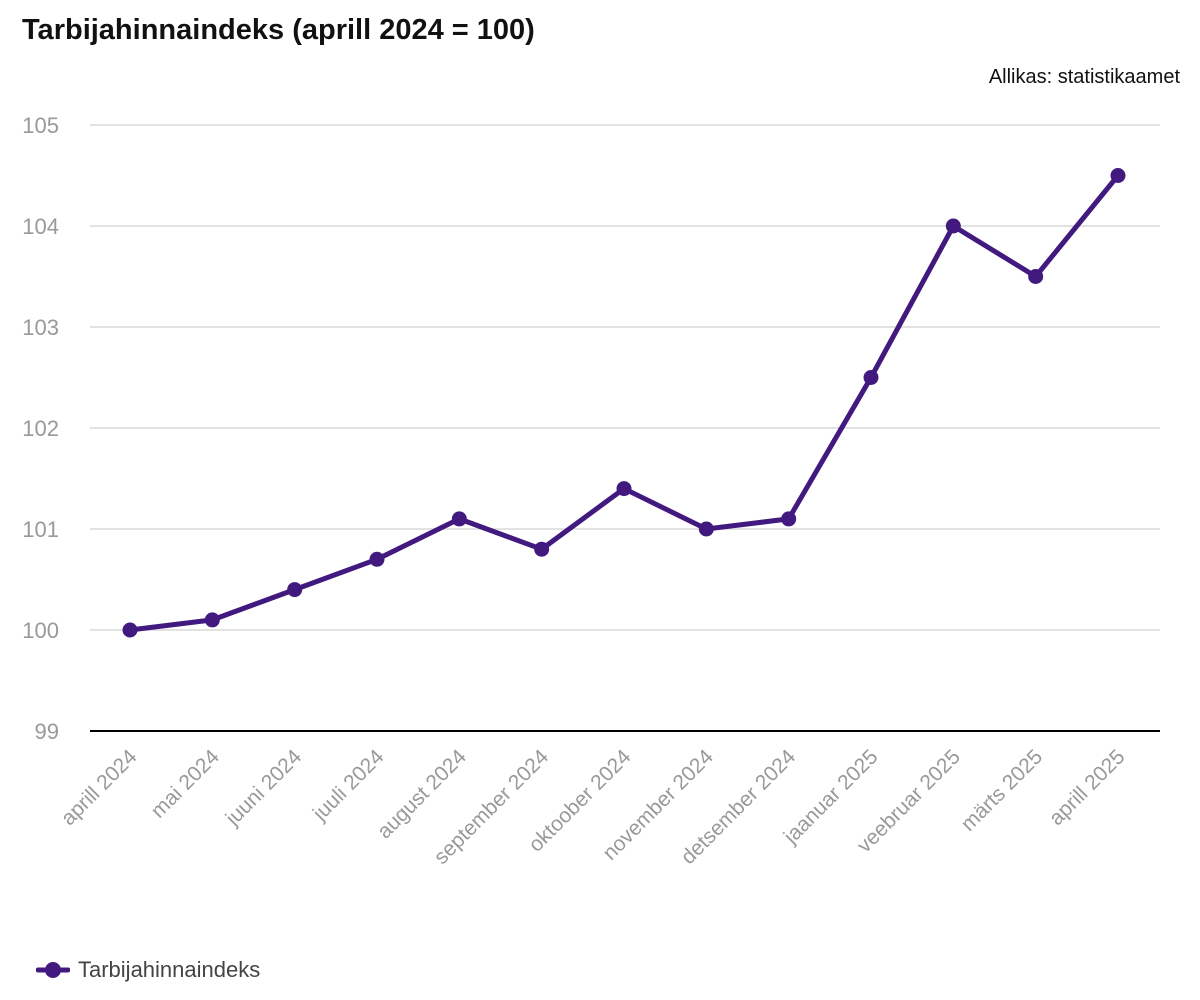 The height and width of the screenshot is (1000, 1200). I want to click on x-tick-label: märts 2025, so click(1002, 790).